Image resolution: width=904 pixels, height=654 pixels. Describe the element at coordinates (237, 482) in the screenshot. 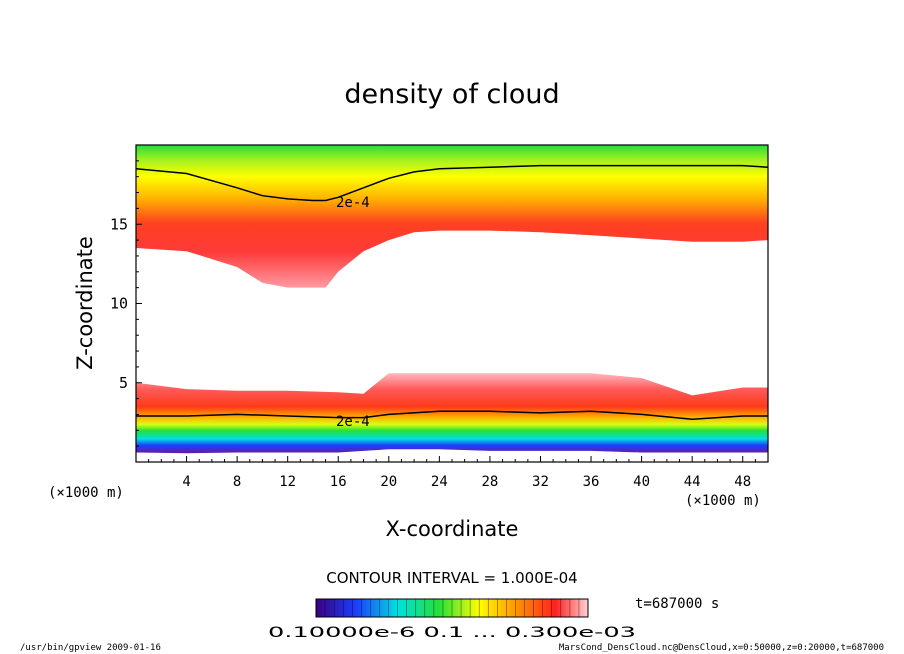

I see `x-tick-label: 8` at that location.